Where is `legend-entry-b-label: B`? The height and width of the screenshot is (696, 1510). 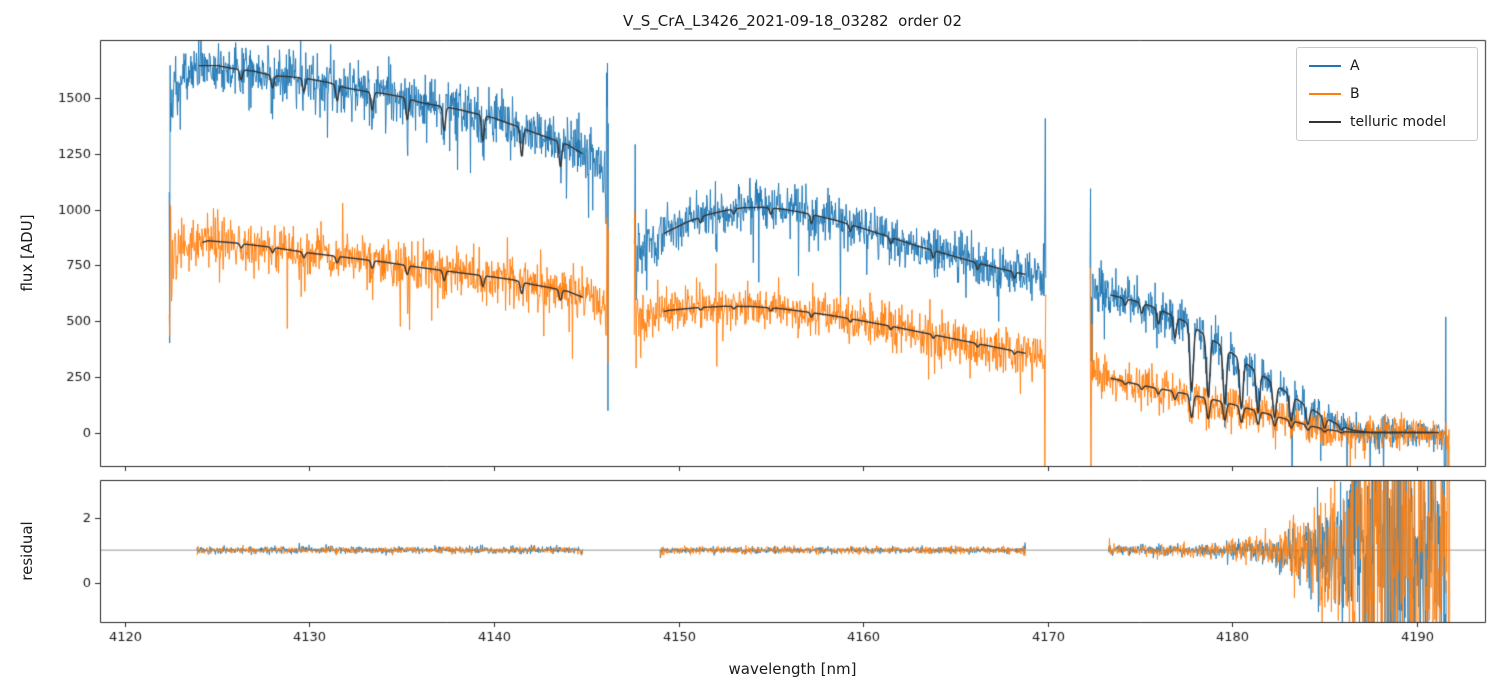
legend-entry-b-label: B is located at coordinates (1355, 94).